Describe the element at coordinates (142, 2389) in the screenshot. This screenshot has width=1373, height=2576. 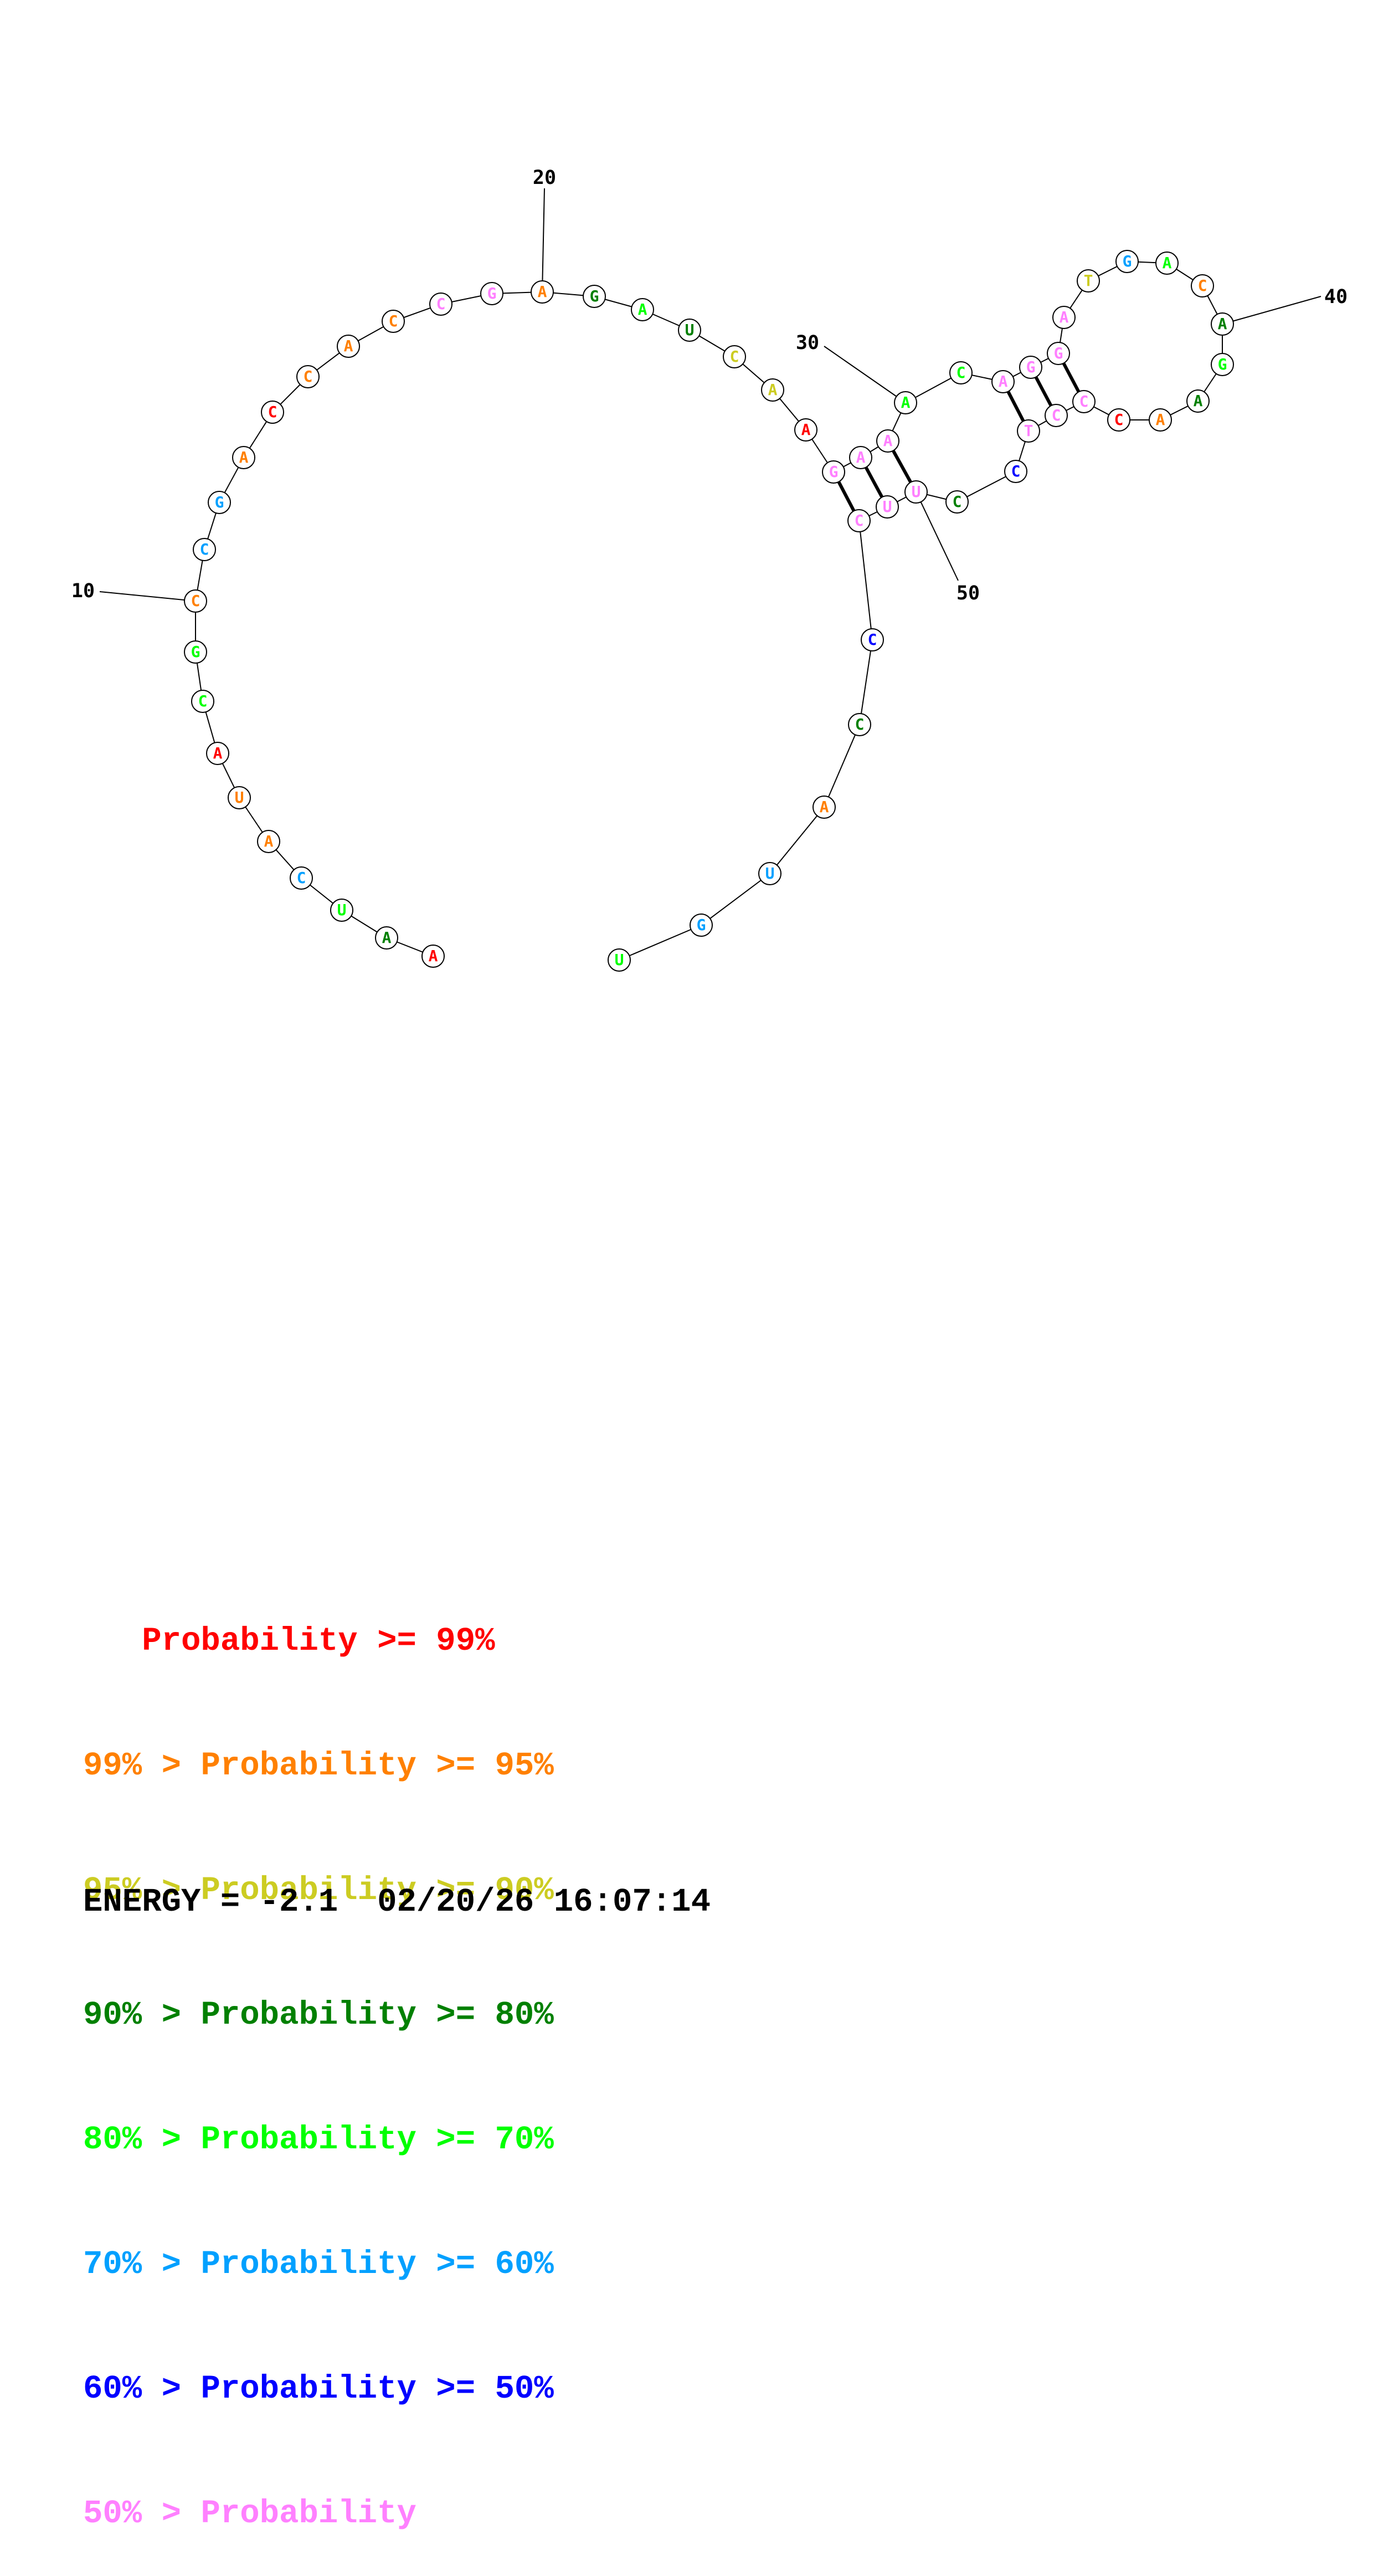
I see `legend-prefix: 60% >` at that location.